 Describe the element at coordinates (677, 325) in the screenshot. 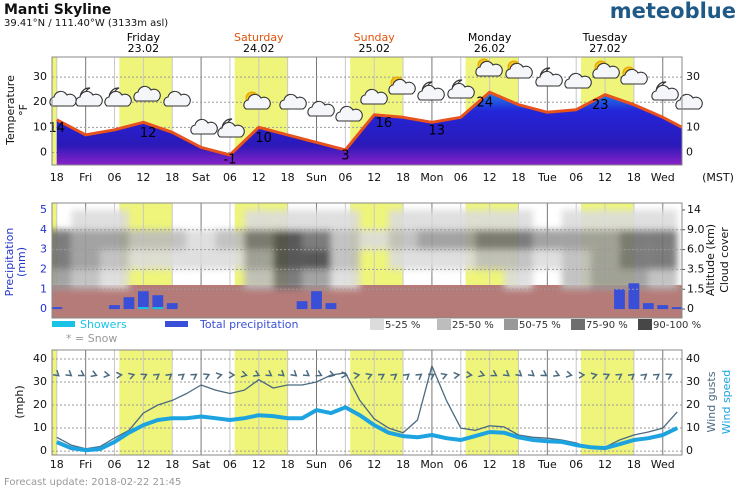

I see `legend-label: 90-100 %` at that location.